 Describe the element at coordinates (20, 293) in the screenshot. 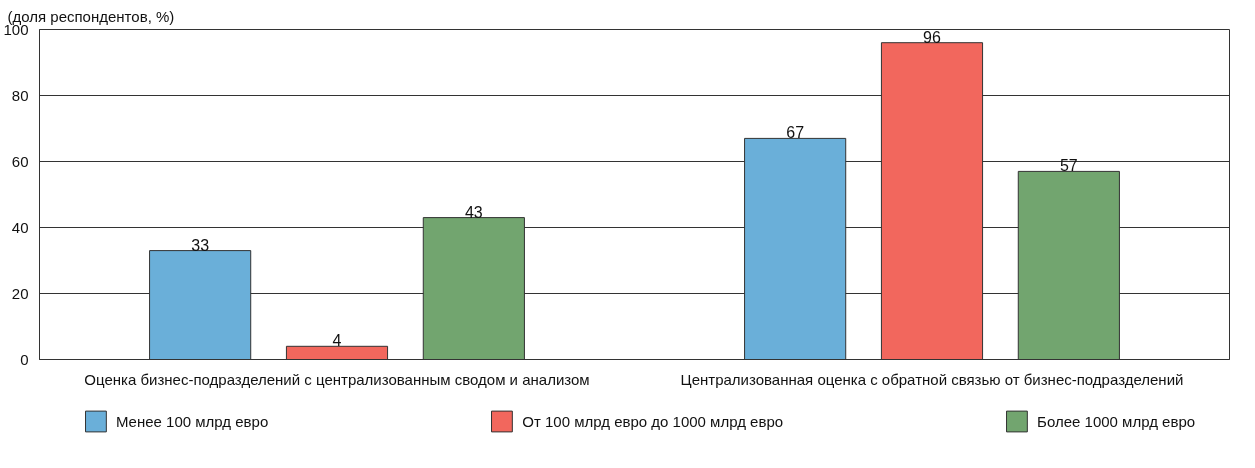

I see `y-tick-label: 20` at that location.